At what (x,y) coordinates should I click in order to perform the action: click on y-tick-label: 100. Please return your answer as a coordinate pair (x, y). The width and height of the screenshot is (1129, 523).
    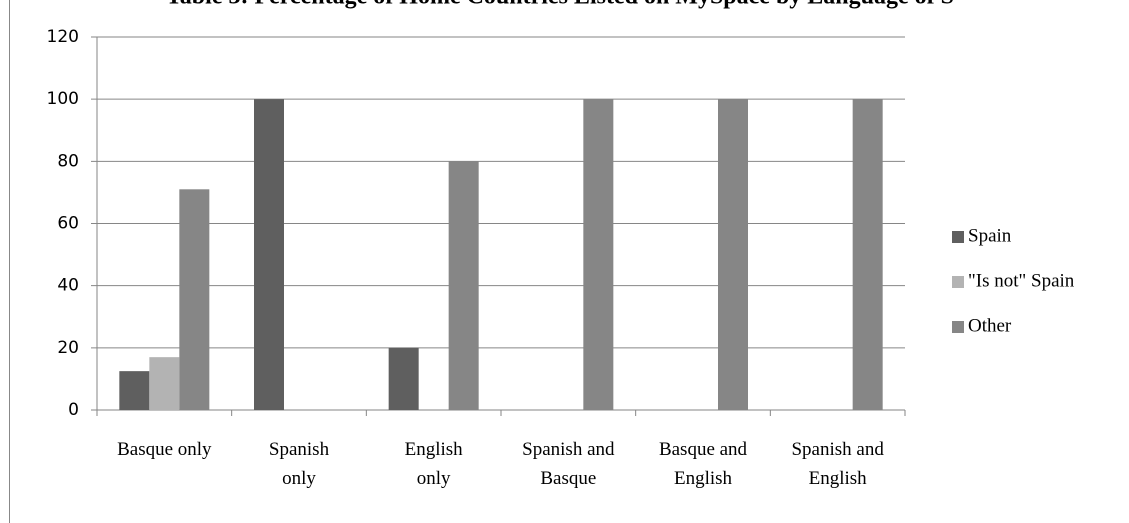
    Looking at the image, I should click on (63, 99).